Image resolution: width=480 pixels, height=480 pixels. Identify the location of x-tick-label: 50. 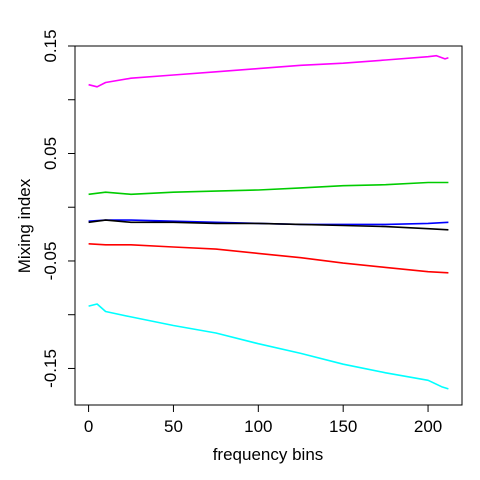
(173, 426).